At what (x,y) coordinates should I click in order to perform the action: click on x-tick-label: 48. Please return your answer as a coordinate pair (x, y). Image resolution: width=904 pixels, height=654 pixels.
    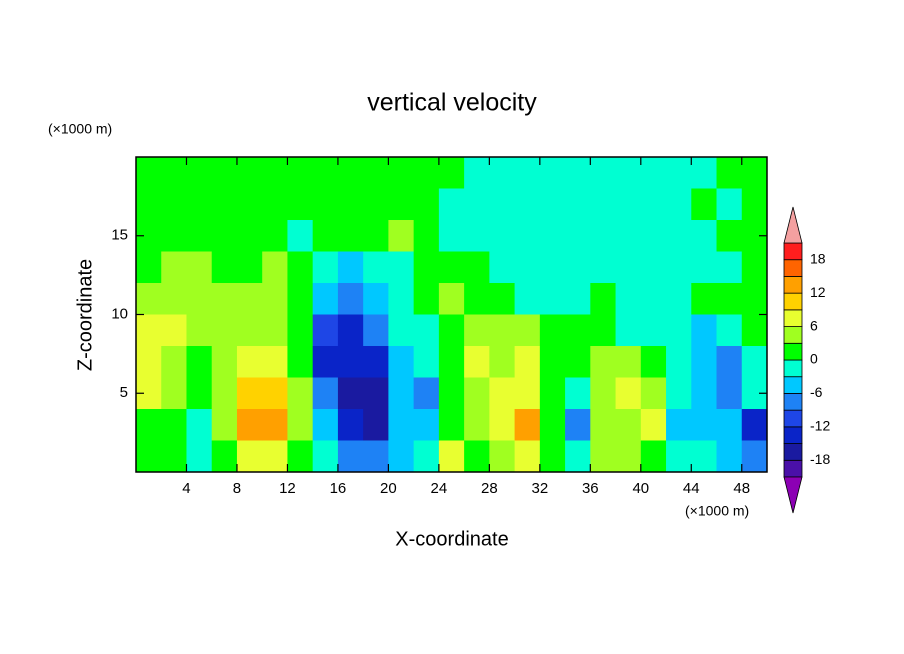
    Looking at the image, I should click on (741, 488).